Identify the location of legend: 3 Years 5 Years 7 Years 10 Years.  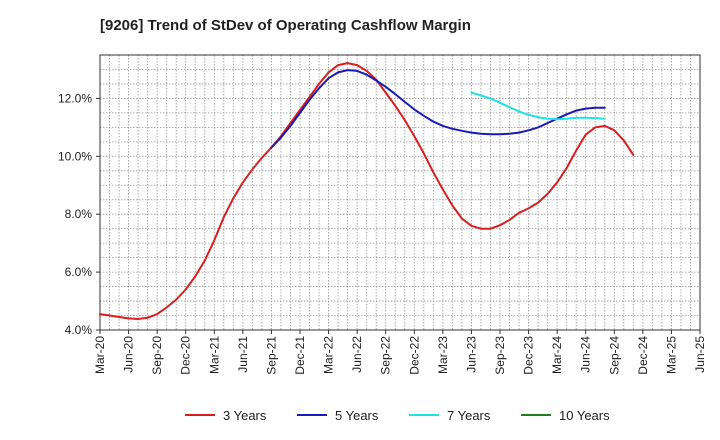
(397, 415).